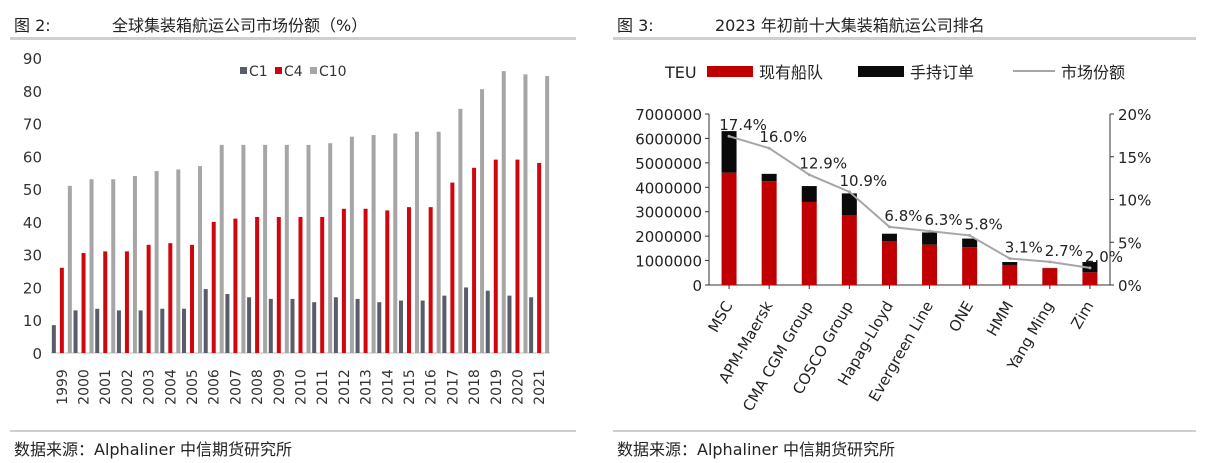 This screenshot has height=463, width=1206. Describe the element at coordinates (849, 204) in the screenshot. I see `bar-orderbook-cosco-group` at that location.